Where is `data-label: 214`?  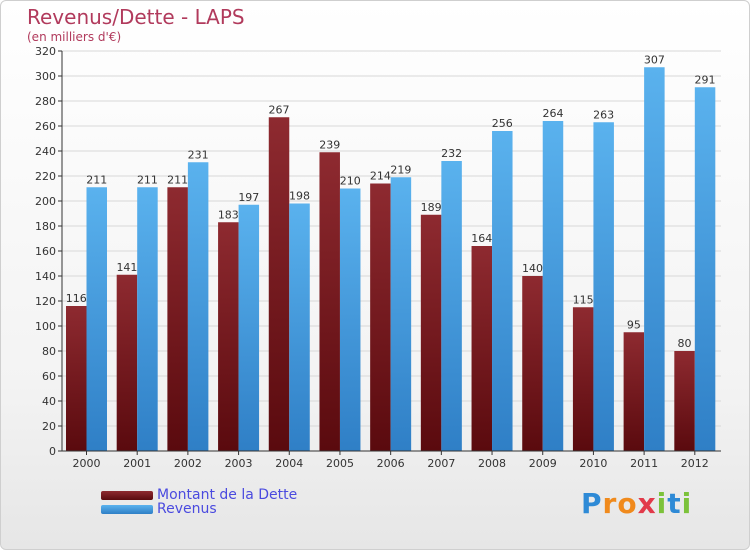
data-label: 214 is located at coordinates (380, 176).